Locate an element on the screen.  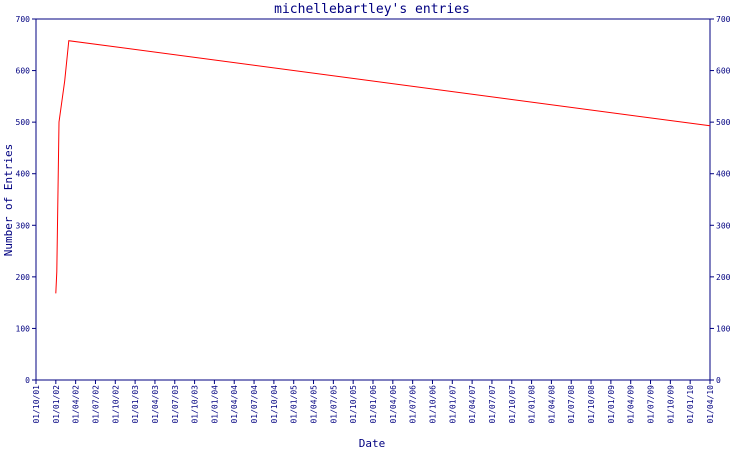
x-tick-label: 01/10/03 is located at coordinates (195, 404).